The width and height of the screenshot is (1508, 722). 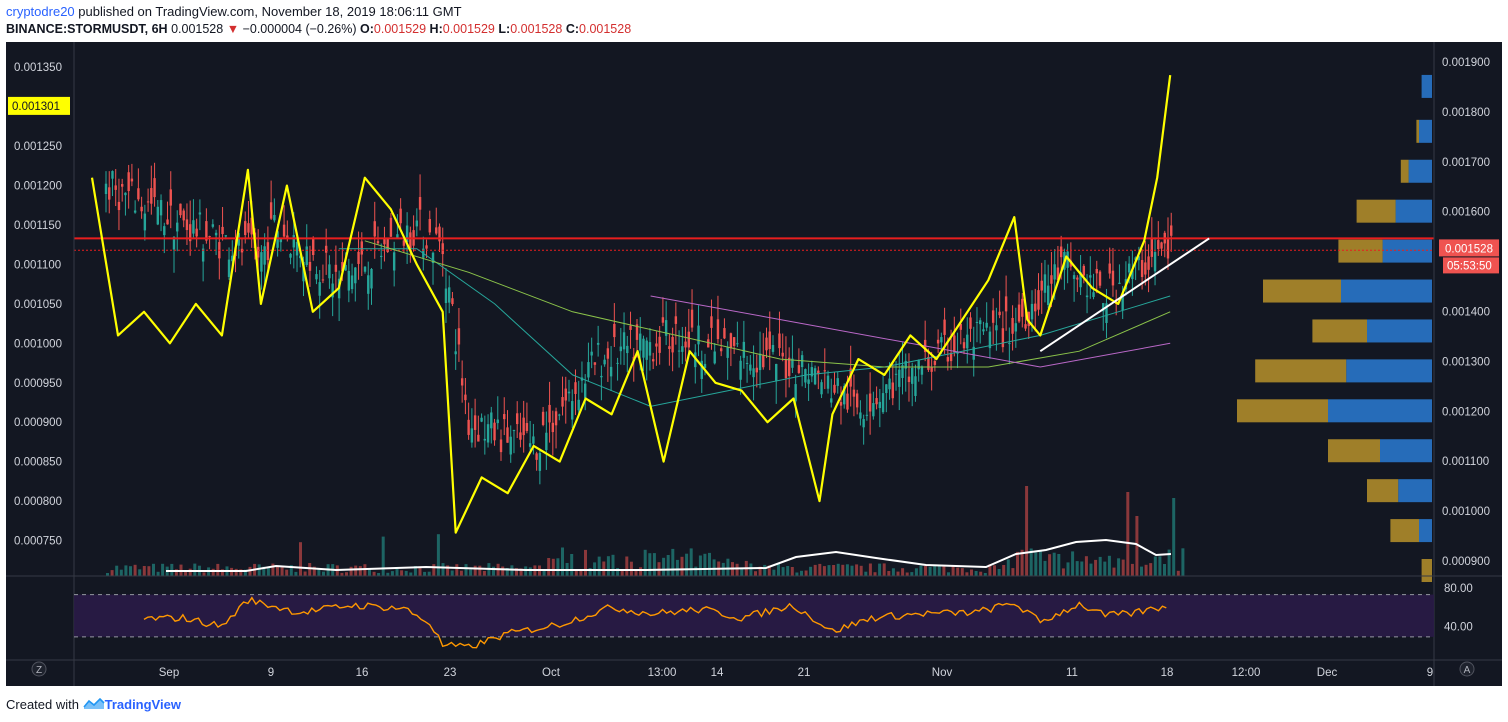 What do you see at coordinates (39, 669) in the screenshot?
I see `left-scale-button` at bounding box center [39, 669].